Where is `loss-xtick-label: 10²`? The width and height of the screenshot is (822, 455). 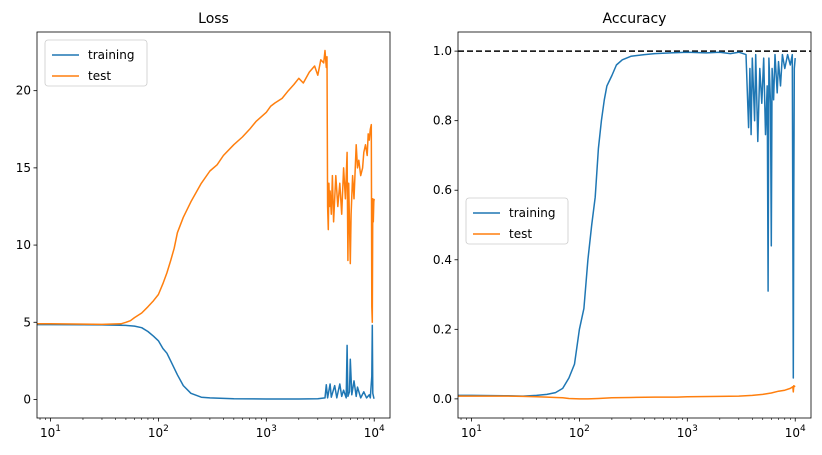 loss-xtick-label: 10² is located at coordinates (158, 432).